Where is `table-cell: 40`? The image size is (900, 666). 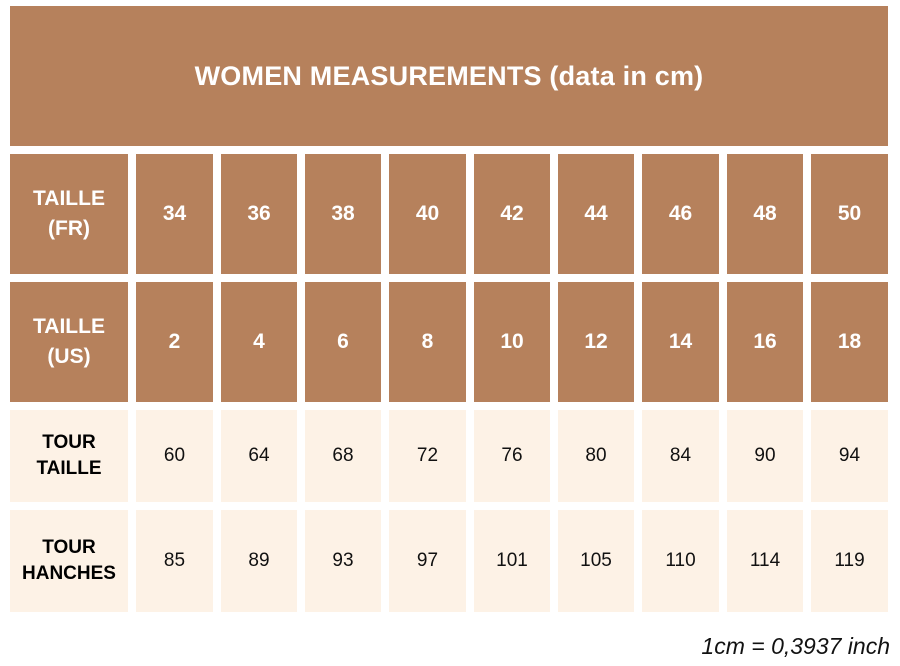
table-cell: 40 is located at coordinates (427, 214).